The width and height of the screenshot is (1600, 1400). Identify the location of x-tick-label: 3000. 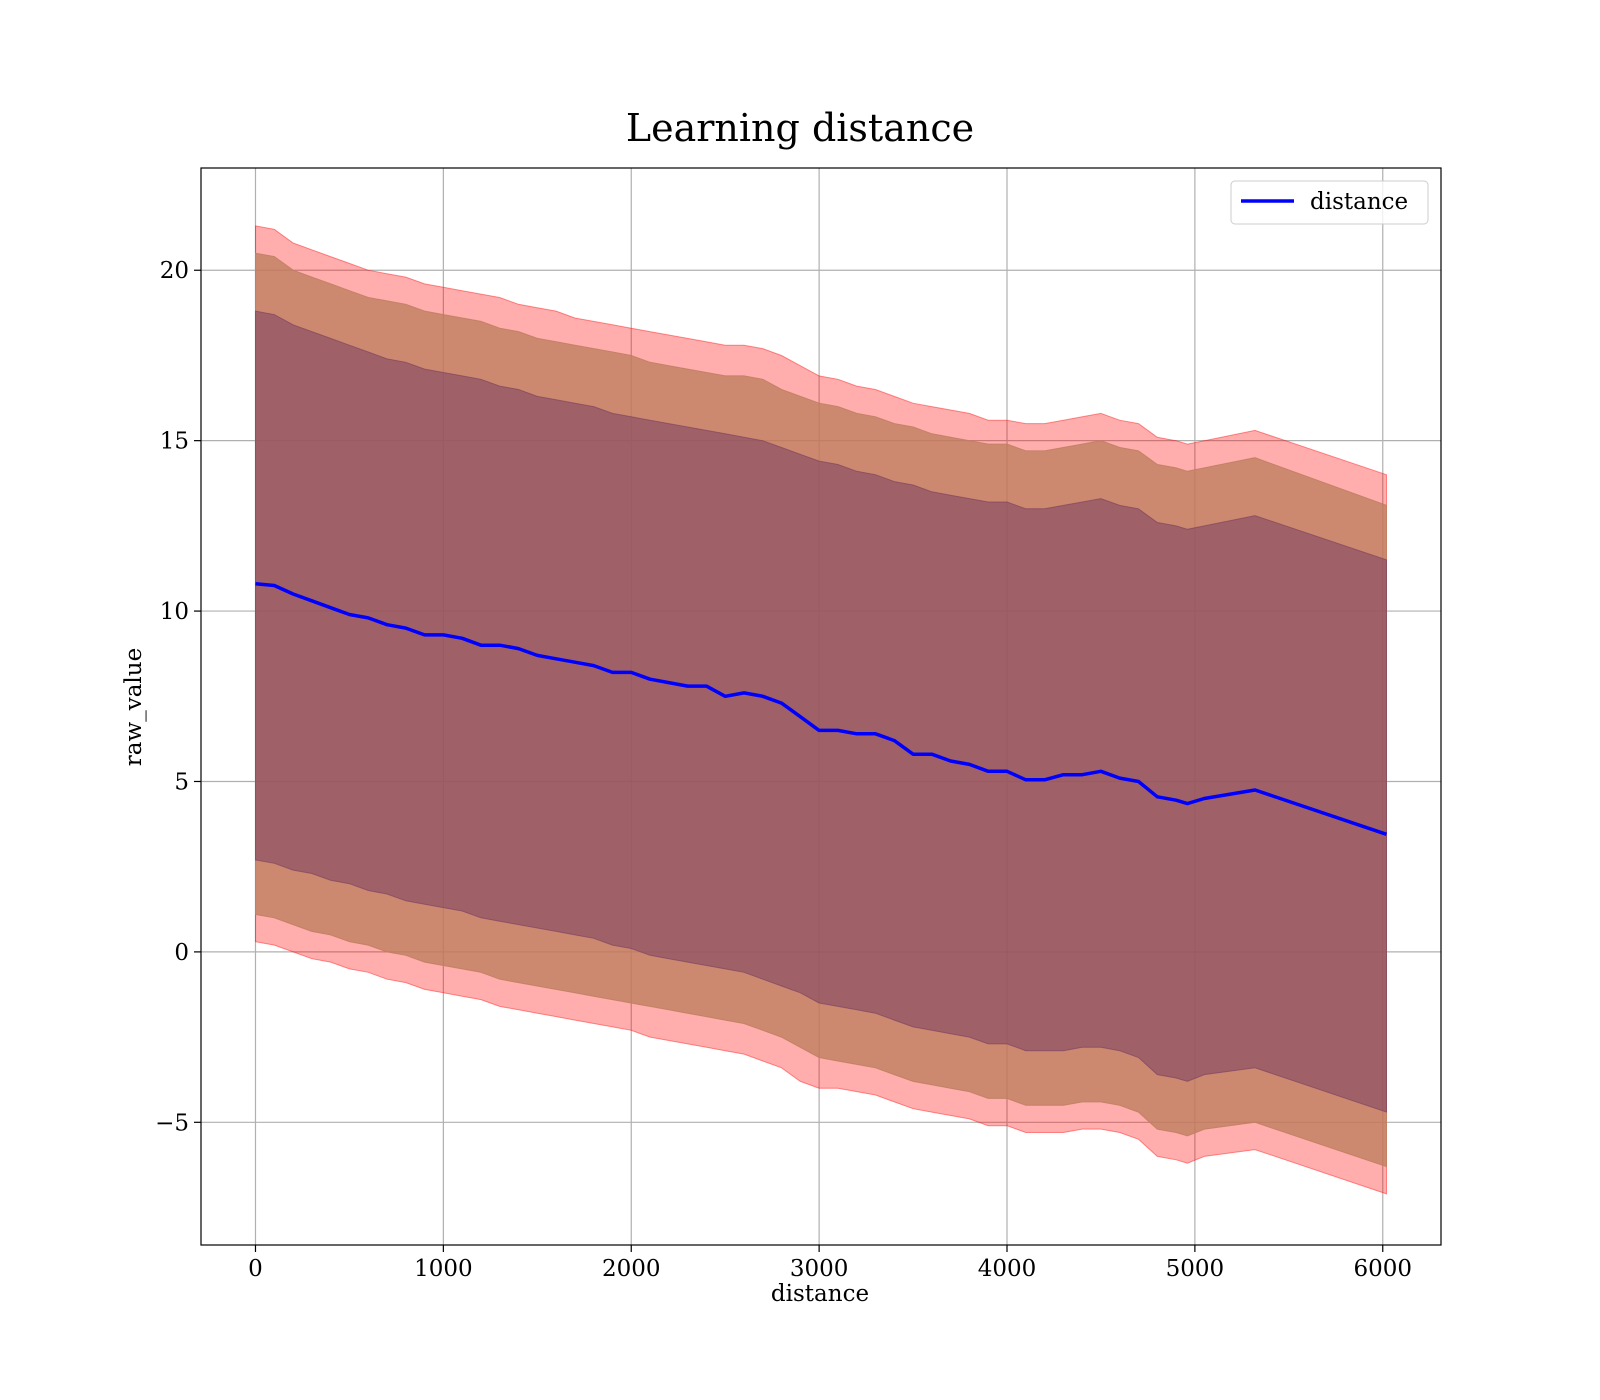
(819, 1269).